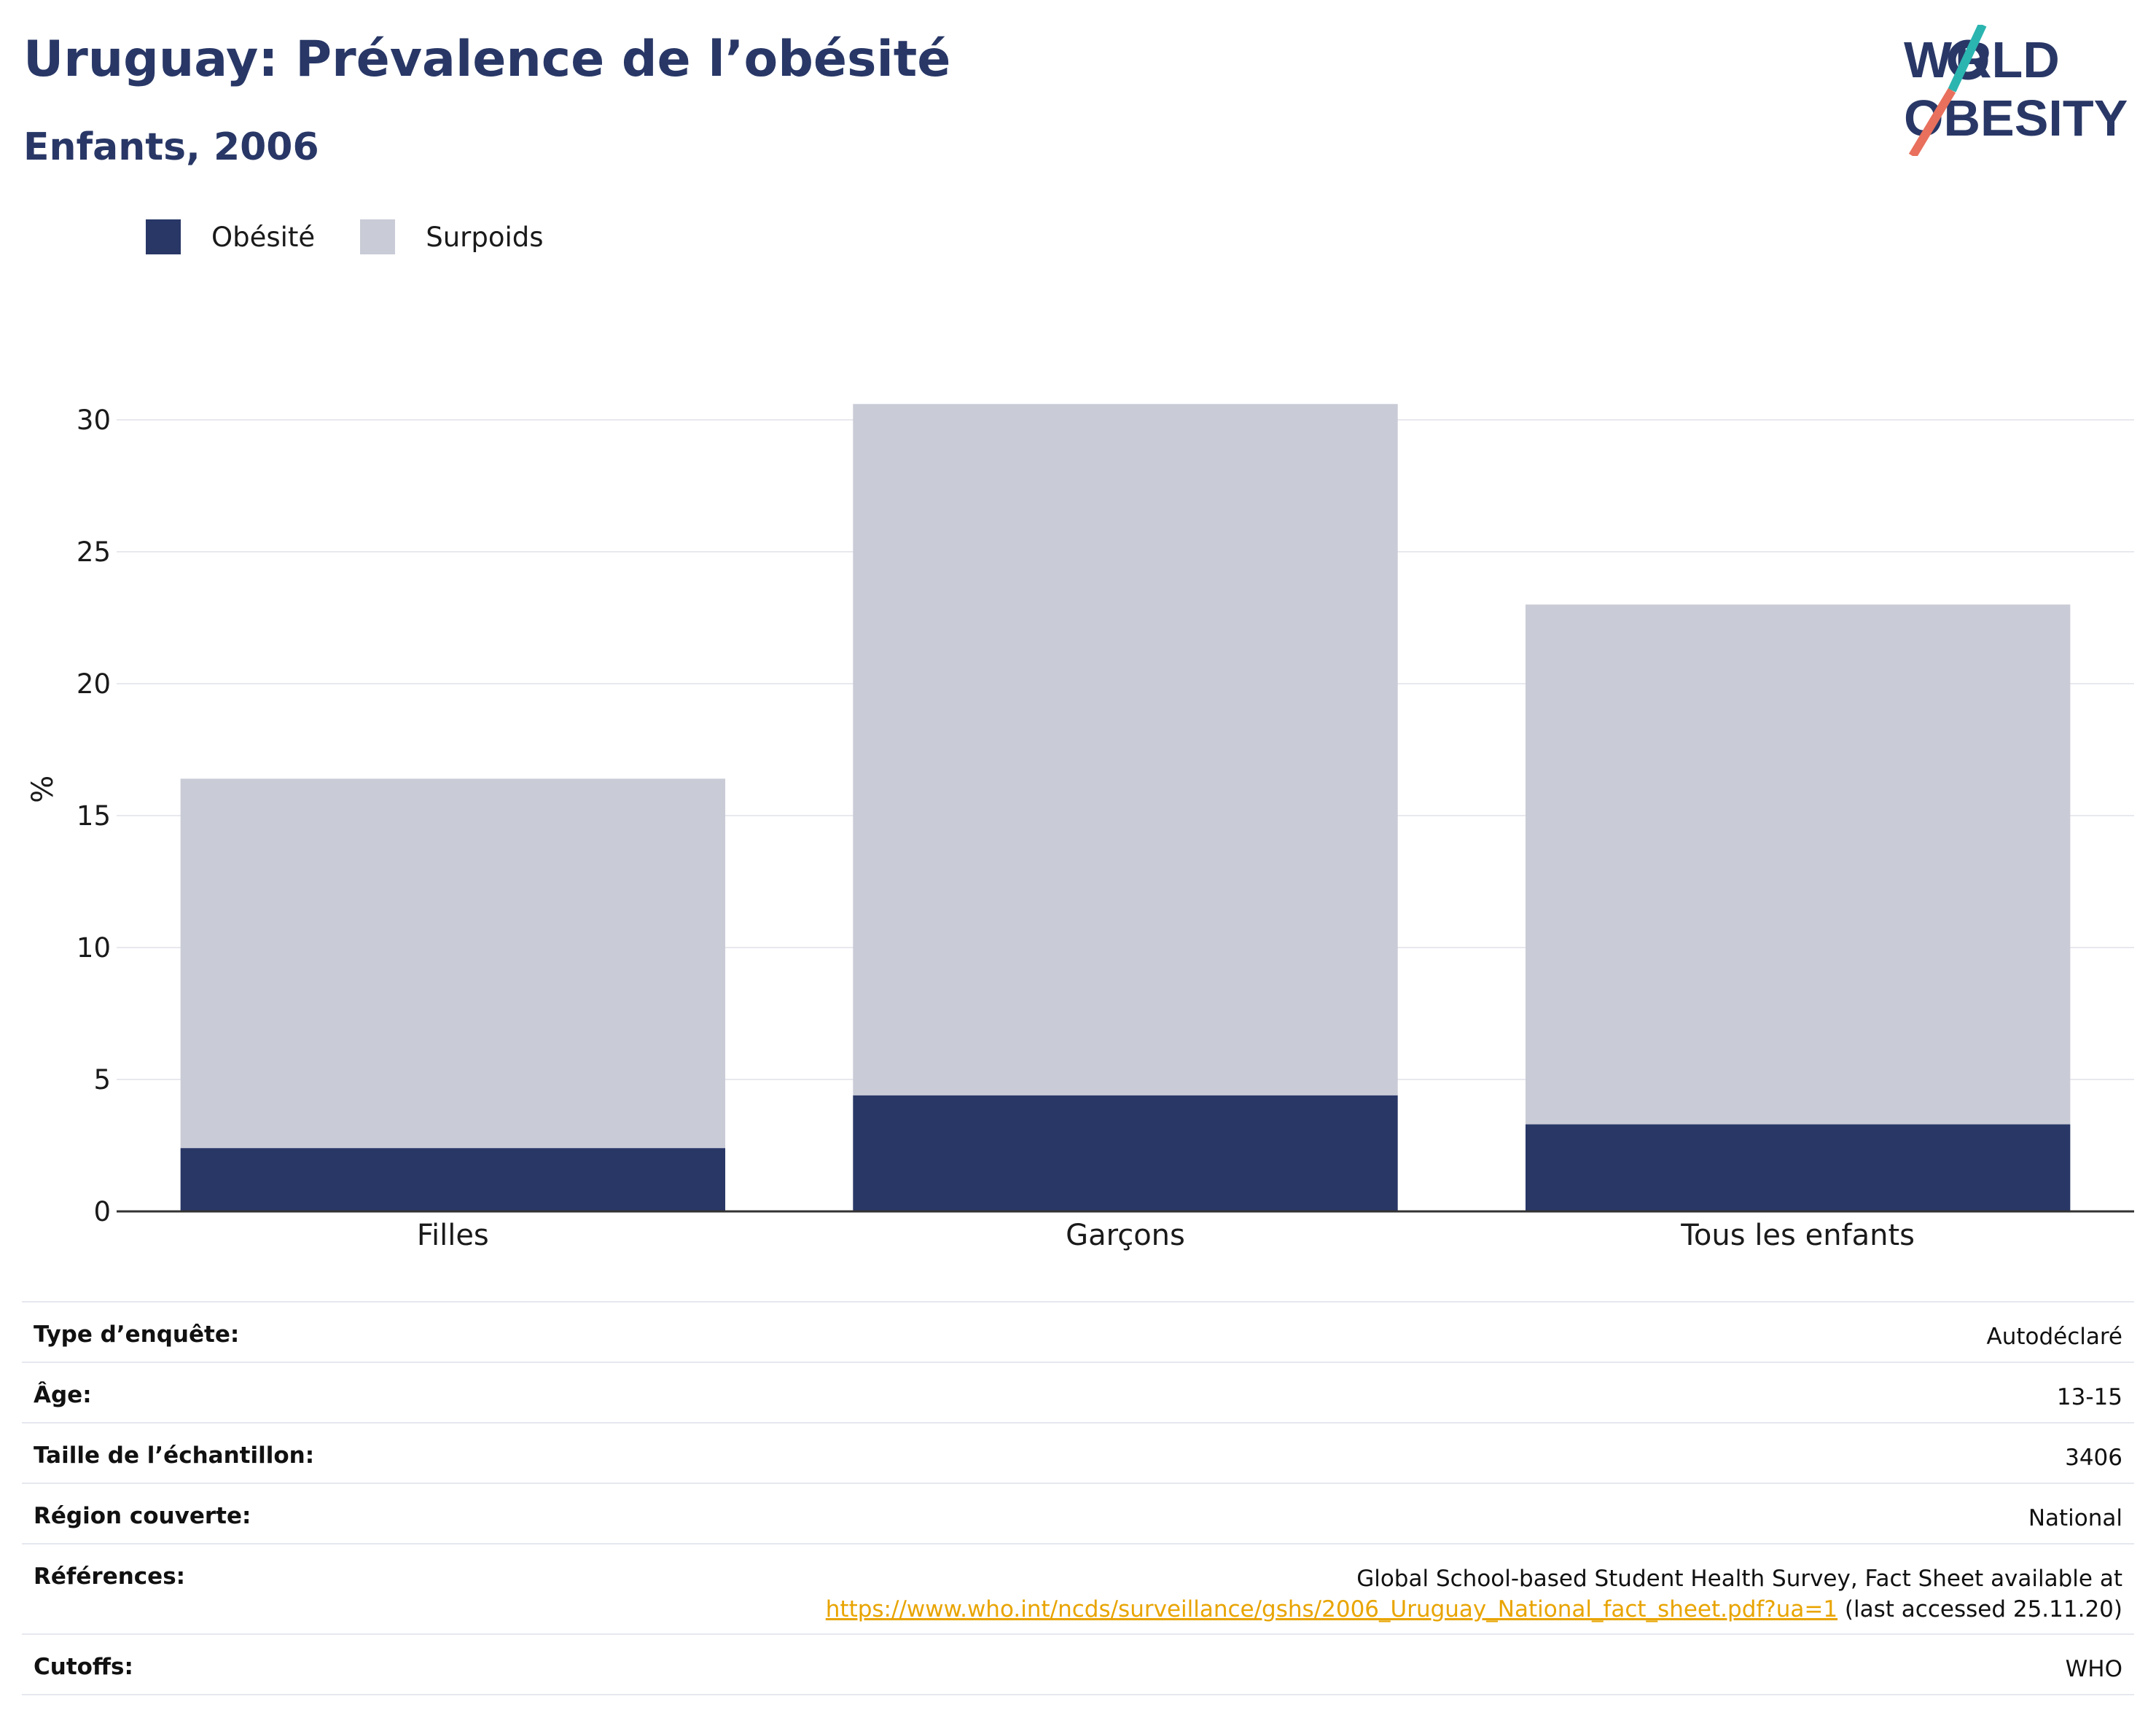 The width and height of the screenshot is (2156, 1734). I want to click on y-tick-label: 30, so click(94, 420).